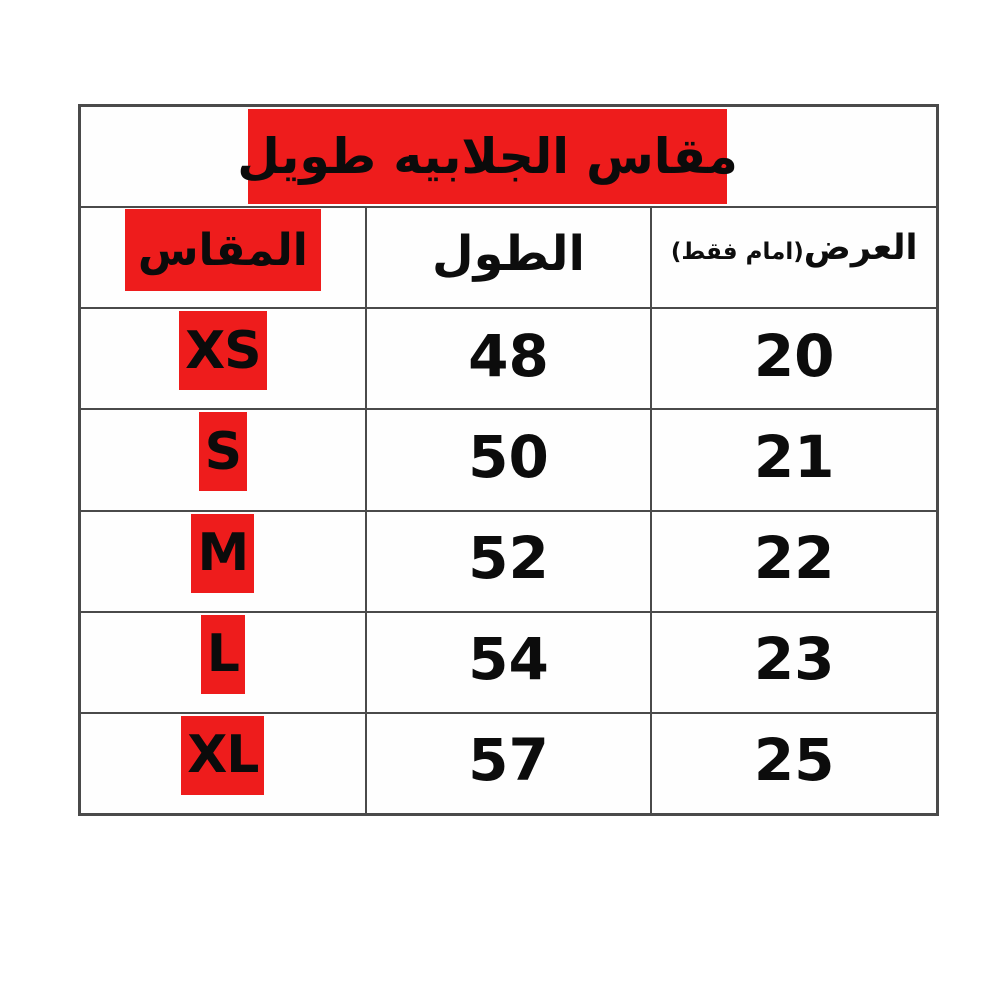 Image resolution: width=1000 pixels, height=992 pixels. I want to click on table-row-xs: XS 48 20, so click(508, 358).